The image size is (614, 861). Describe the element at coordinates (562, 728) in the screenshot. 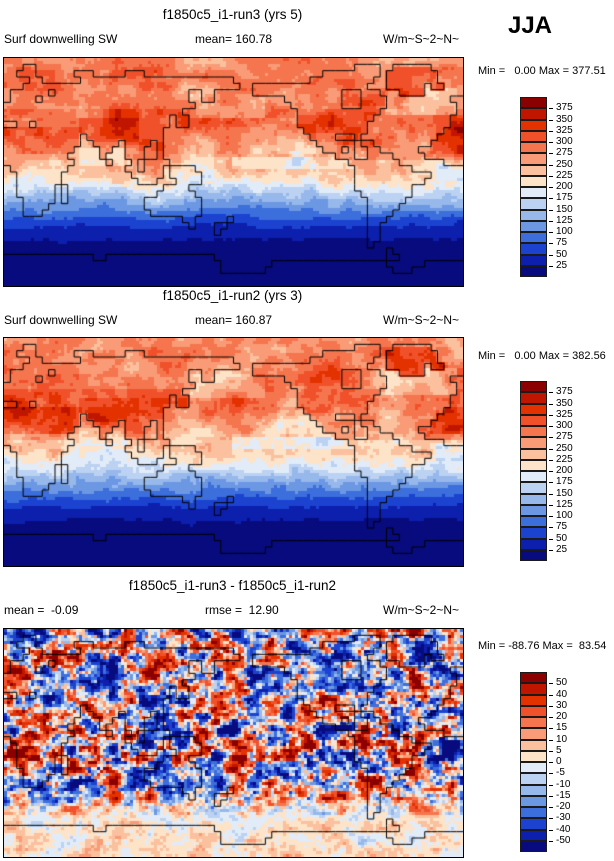

I see `colorbar-tick-label: 15` at that location.